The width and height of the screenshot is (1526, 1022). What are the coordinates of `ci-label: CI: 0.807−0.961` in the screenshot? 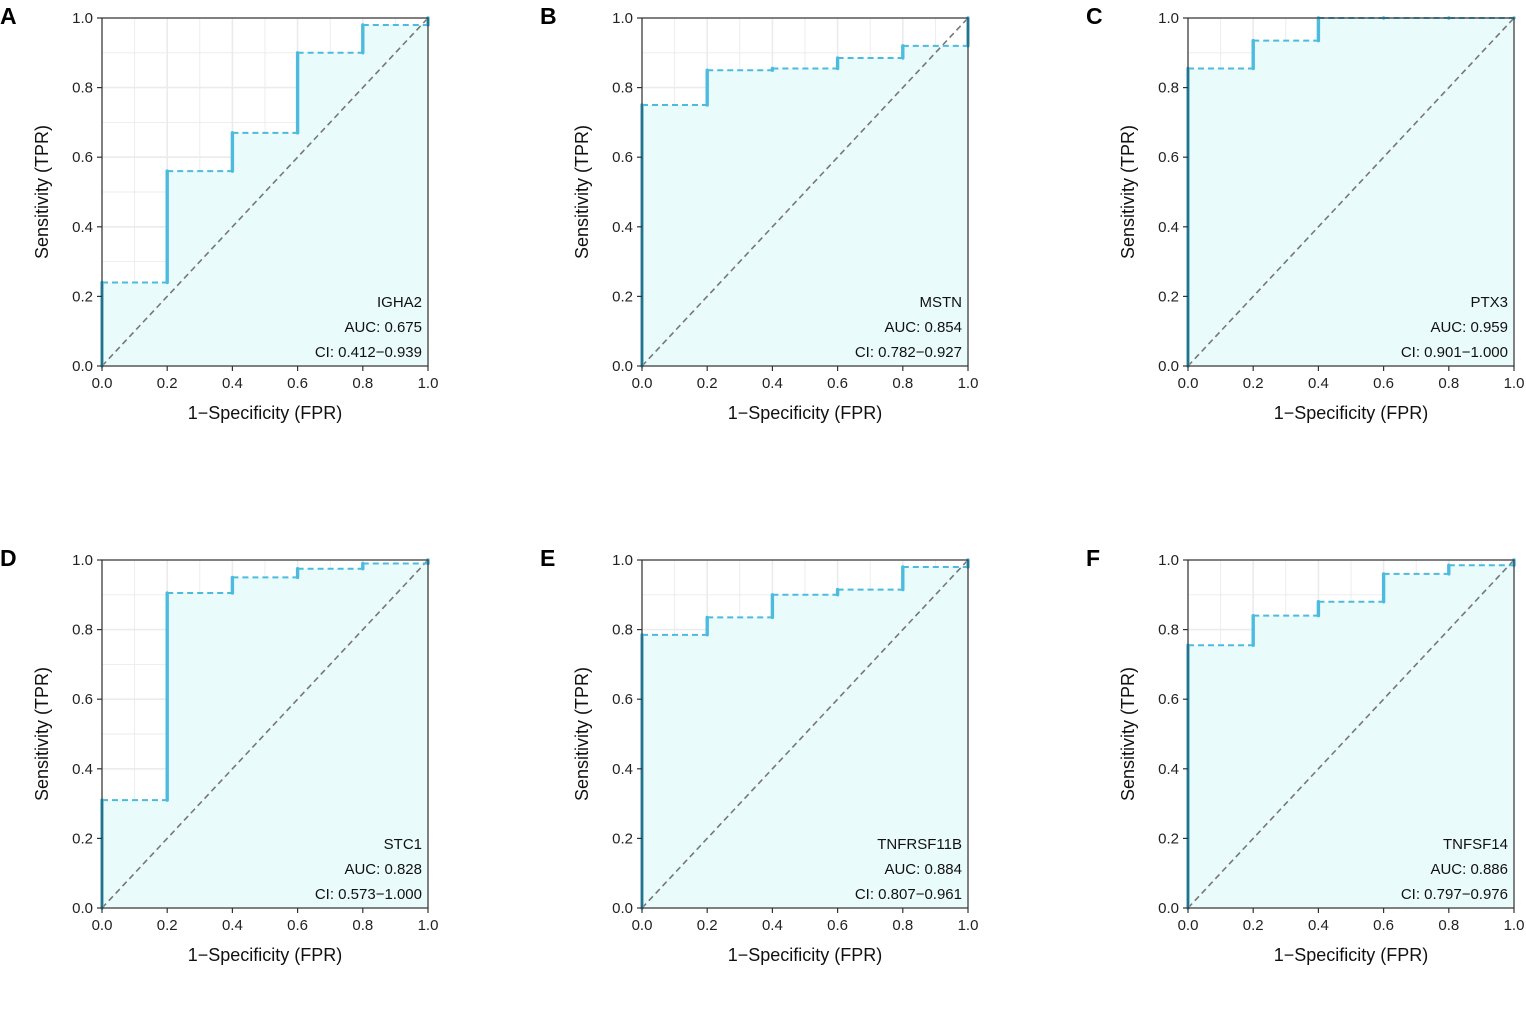 It's located at (908, 894).